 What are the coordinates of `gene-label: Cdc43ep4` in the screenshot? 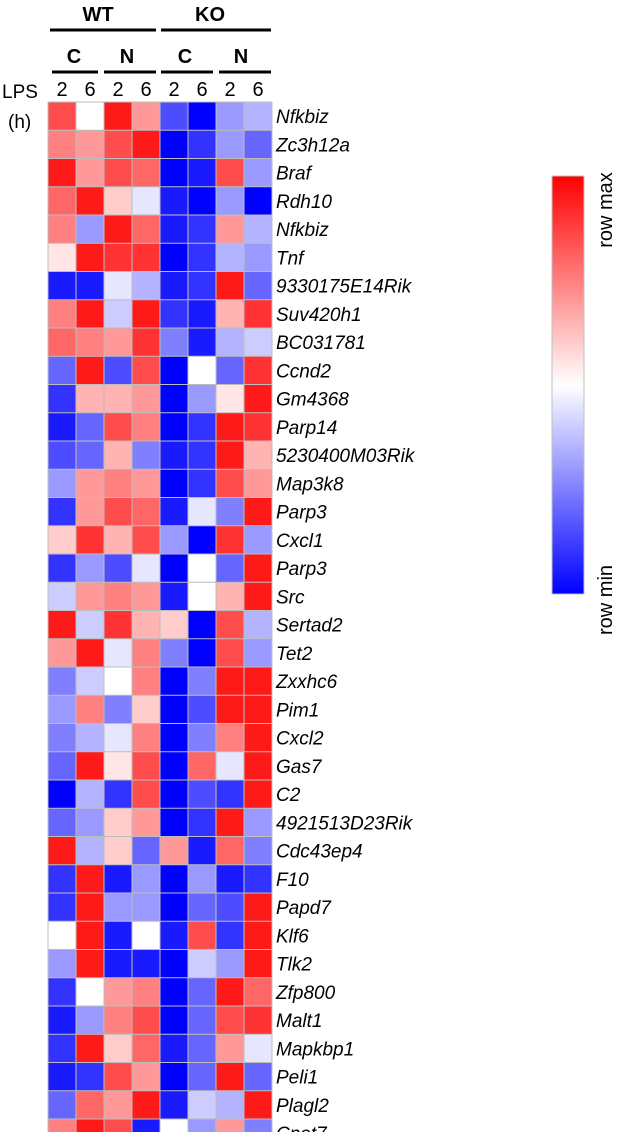 It's located at (319, 852).